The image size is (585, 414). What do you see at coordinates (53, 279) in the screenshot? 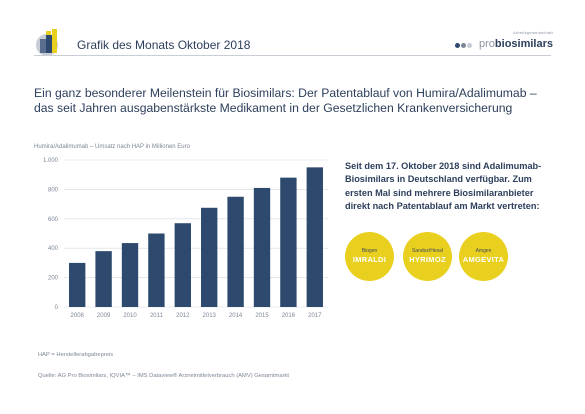
I see `y-tick-label: 200` at bounding box center [53, 279].